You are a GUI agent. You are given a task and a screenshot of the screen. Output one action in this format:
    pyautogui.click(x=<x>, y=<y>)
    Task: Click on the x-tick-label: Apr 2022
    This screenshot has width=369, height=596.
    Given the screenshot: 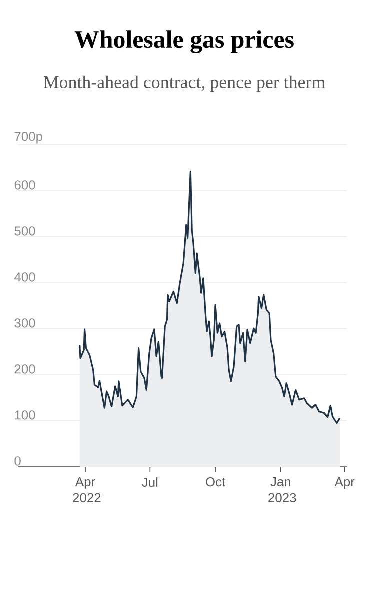 What is the action you would take?
    pyautogui.click(x=87, y=490)
    